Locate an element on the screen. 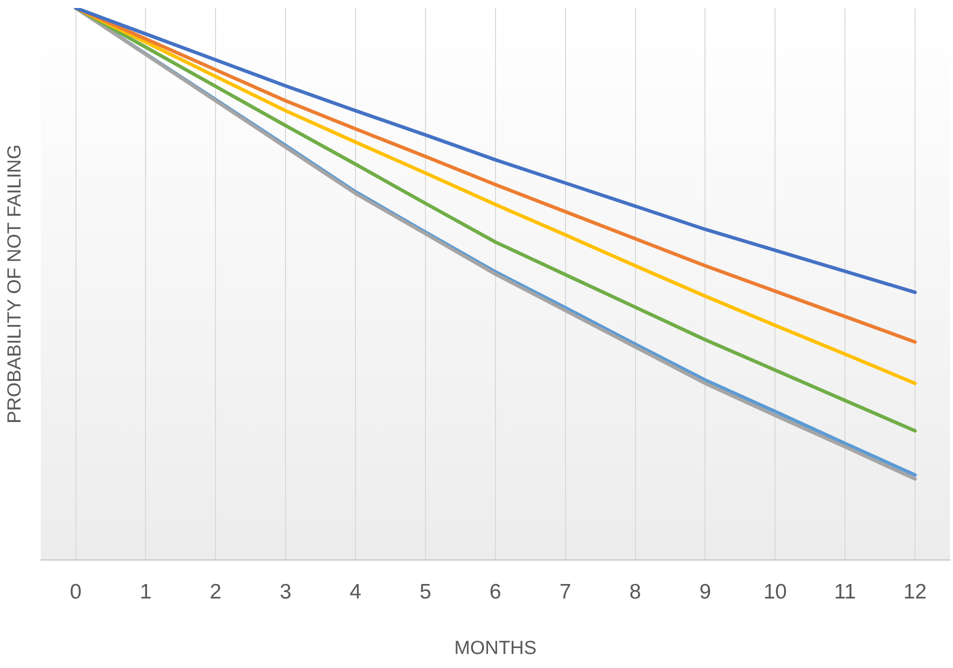  y-axis-title: PROBABILITY OF NOT FAILING is located at coordinates (15, 284).